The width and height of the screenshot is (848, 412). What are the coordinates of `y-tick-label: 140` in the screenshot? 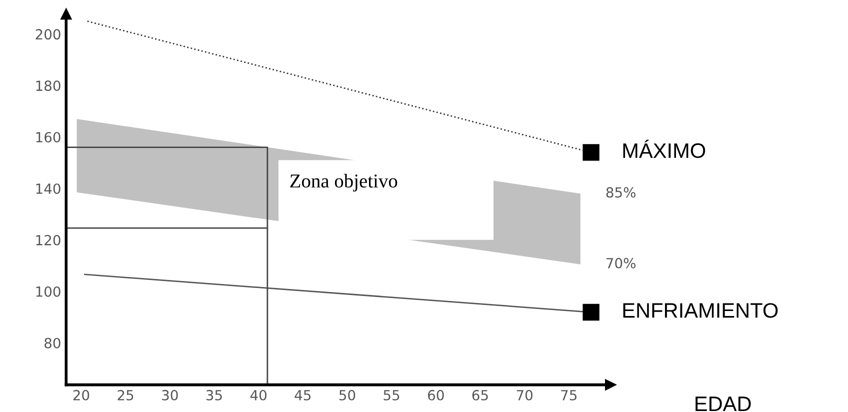 It's located at (48, 188).